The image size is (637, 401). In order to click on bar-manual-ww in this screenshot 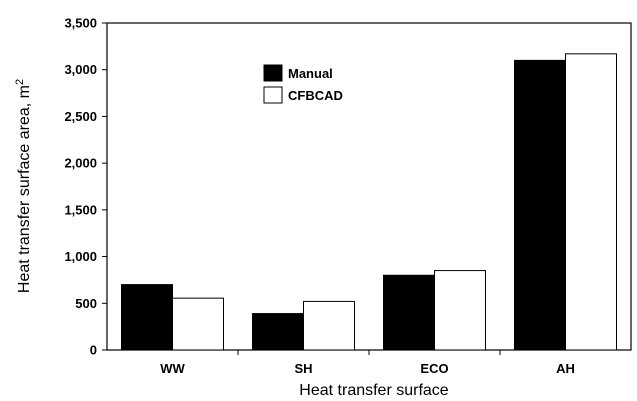, I will do `click(147, 317)`.